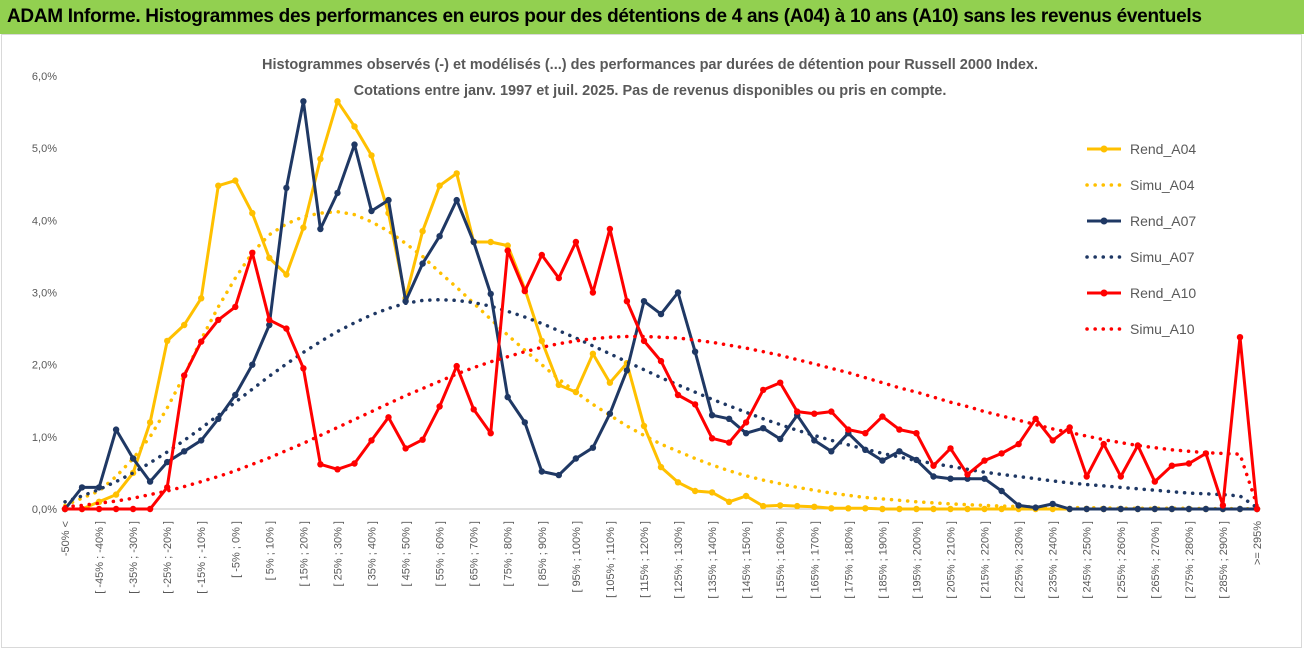  I want to click on x-tick-label: [ 55% ; 60% ], so click(441, 553).